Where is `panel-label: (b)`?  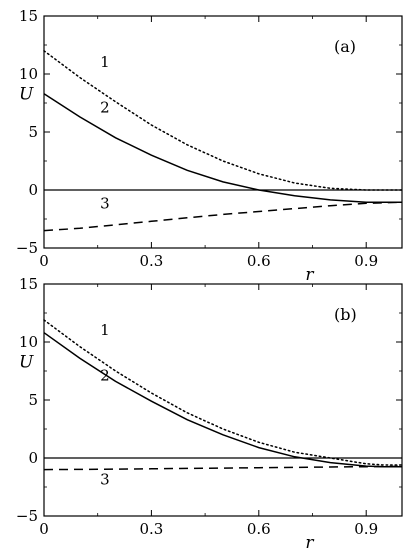
panel-label: (b) is located at coordinates (345, 314).